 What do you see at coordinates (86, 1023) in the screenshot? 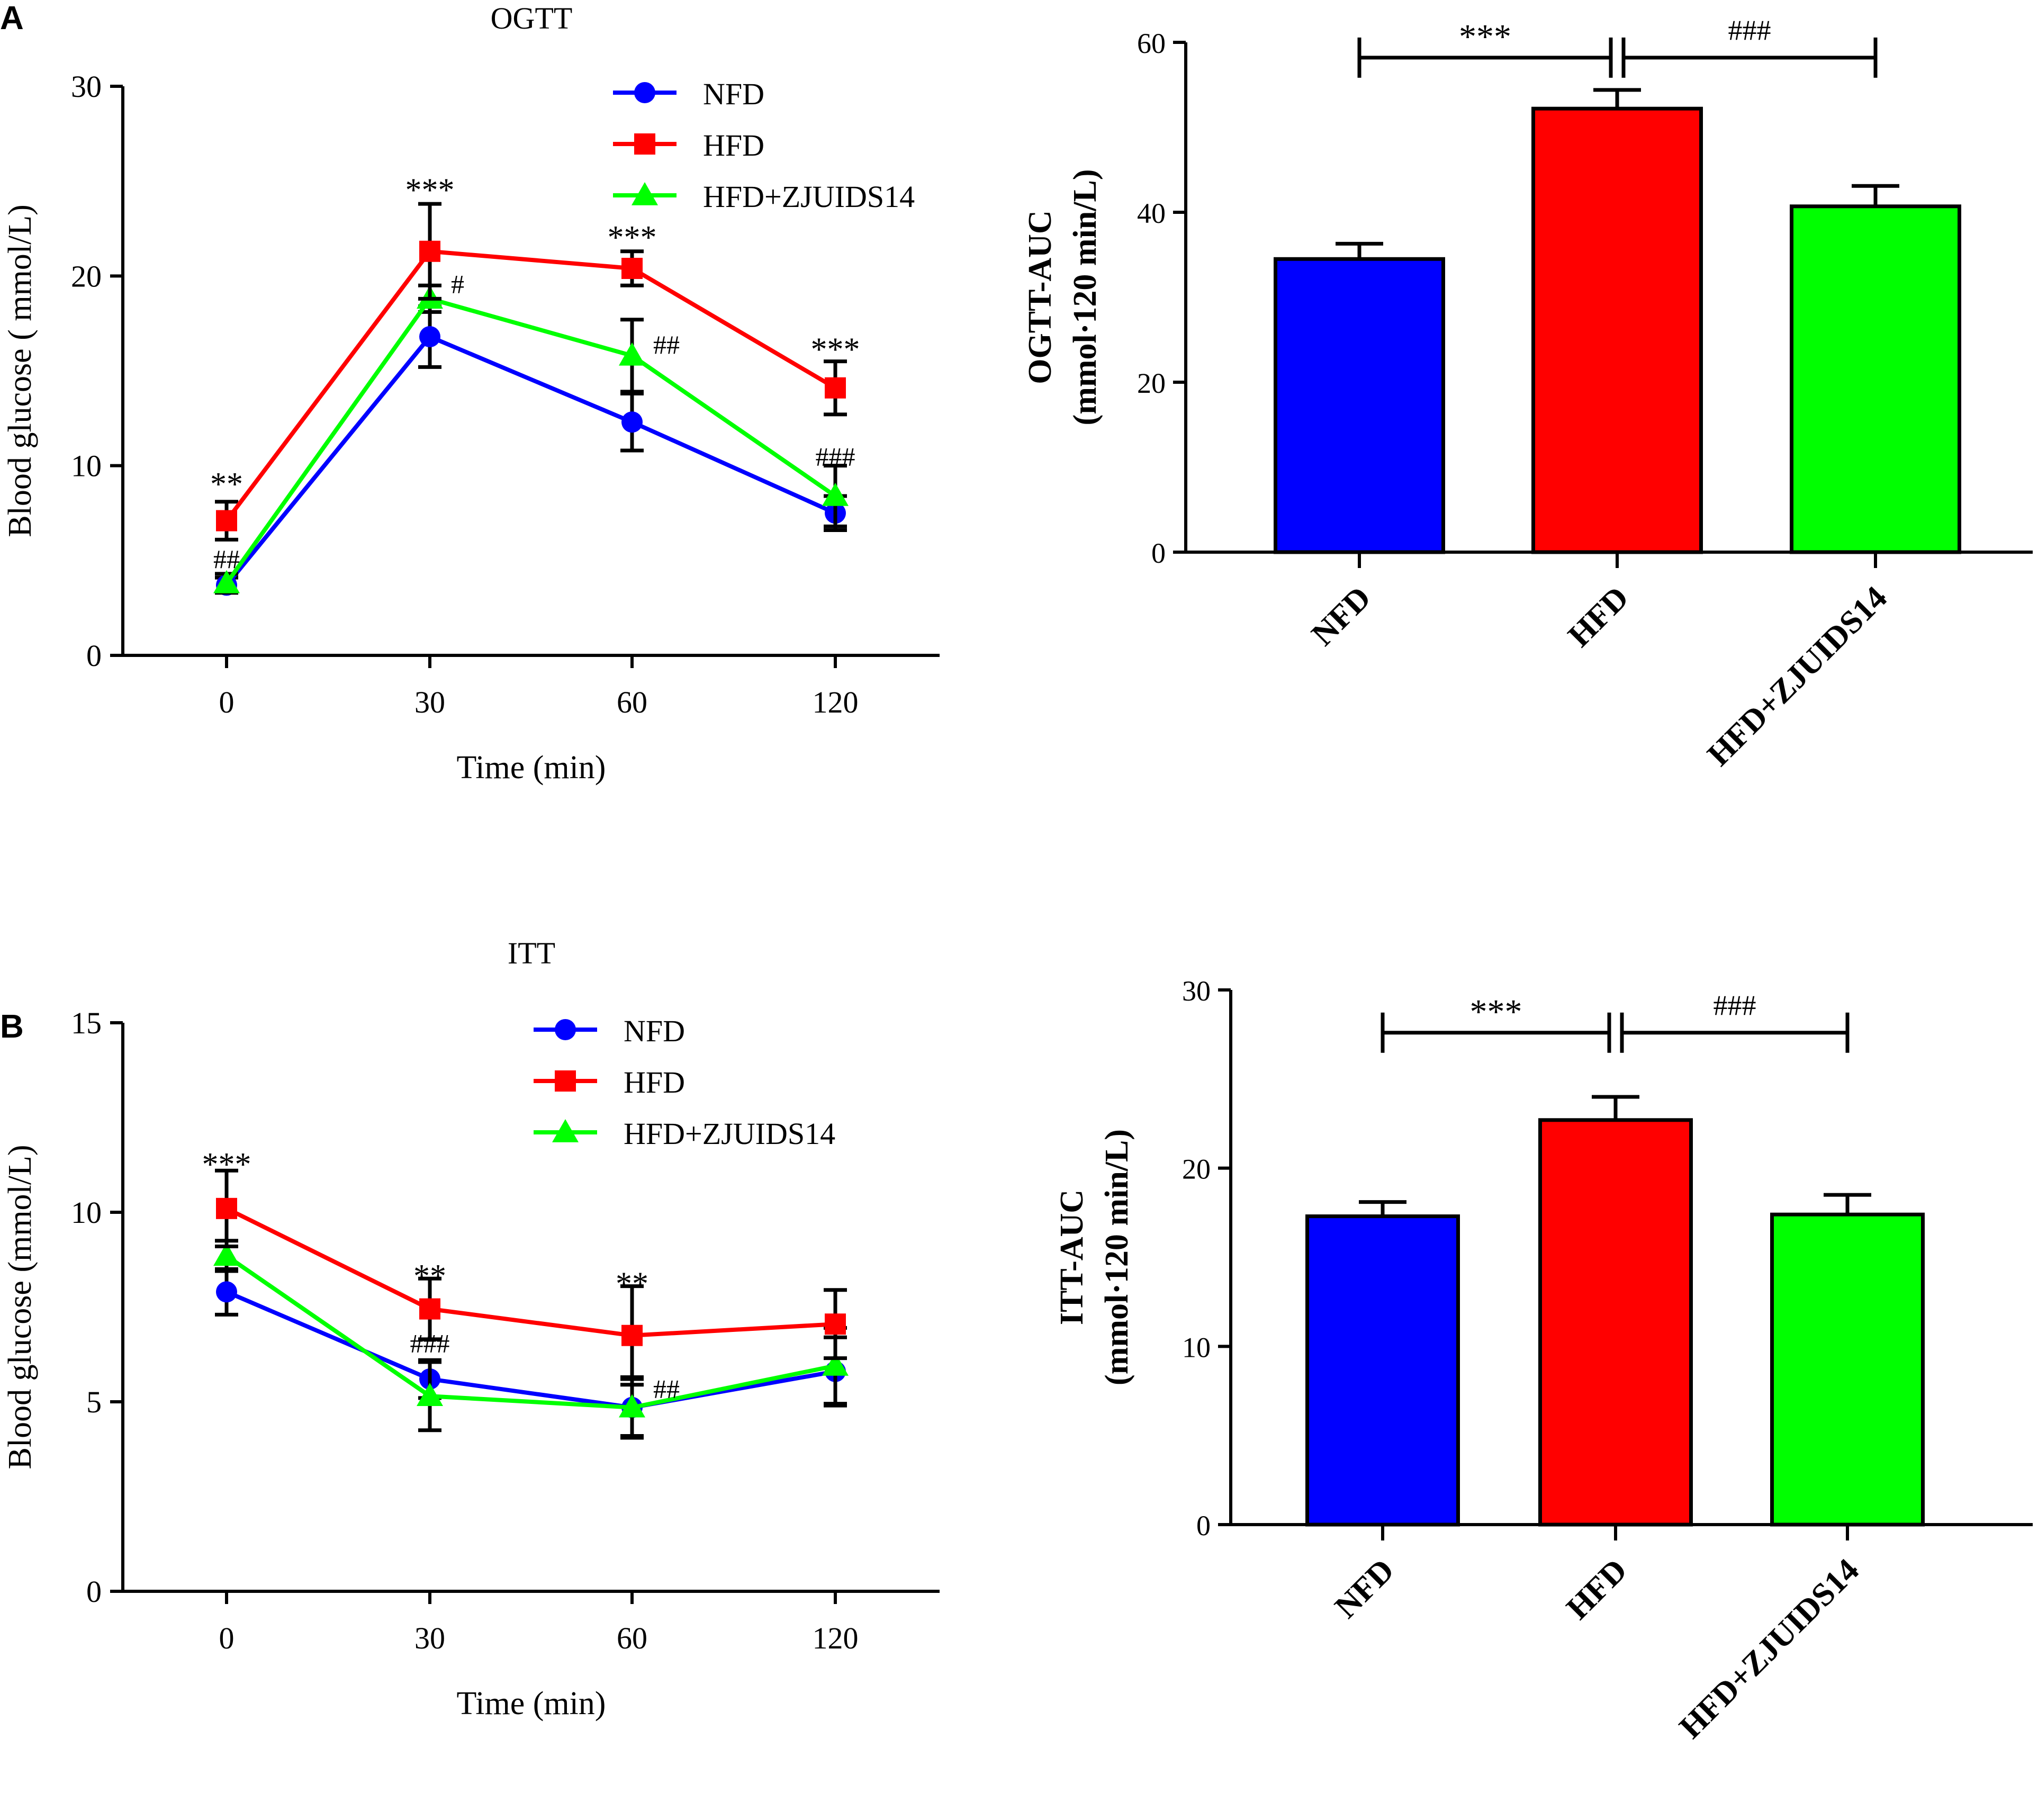
I see `y-tick-label: 15` at bounding box center [86, 1023].